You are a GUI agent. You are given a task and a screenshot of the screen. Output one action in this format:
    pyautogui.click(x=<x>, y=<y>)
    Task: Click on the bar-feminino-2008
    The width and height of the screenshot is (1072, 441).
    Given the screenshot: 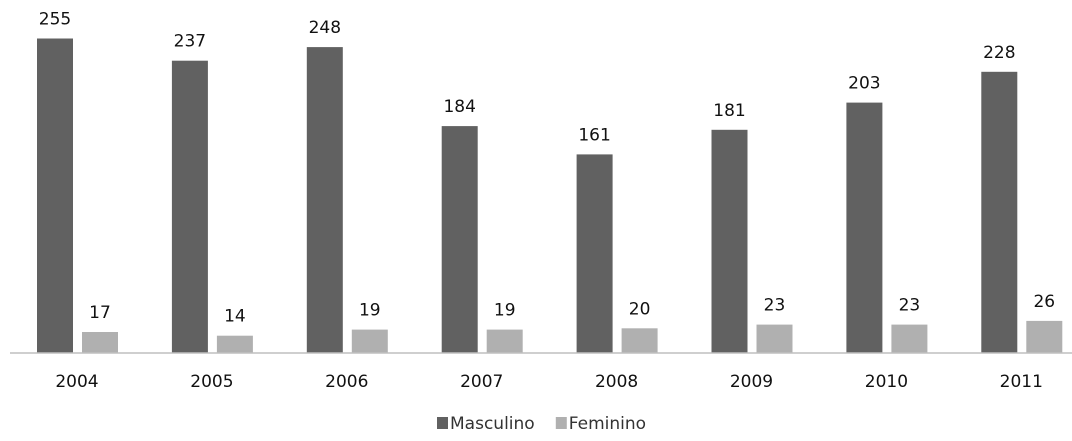 What is the action you would take?
    pyautogui.click(x=639, y=340)
    